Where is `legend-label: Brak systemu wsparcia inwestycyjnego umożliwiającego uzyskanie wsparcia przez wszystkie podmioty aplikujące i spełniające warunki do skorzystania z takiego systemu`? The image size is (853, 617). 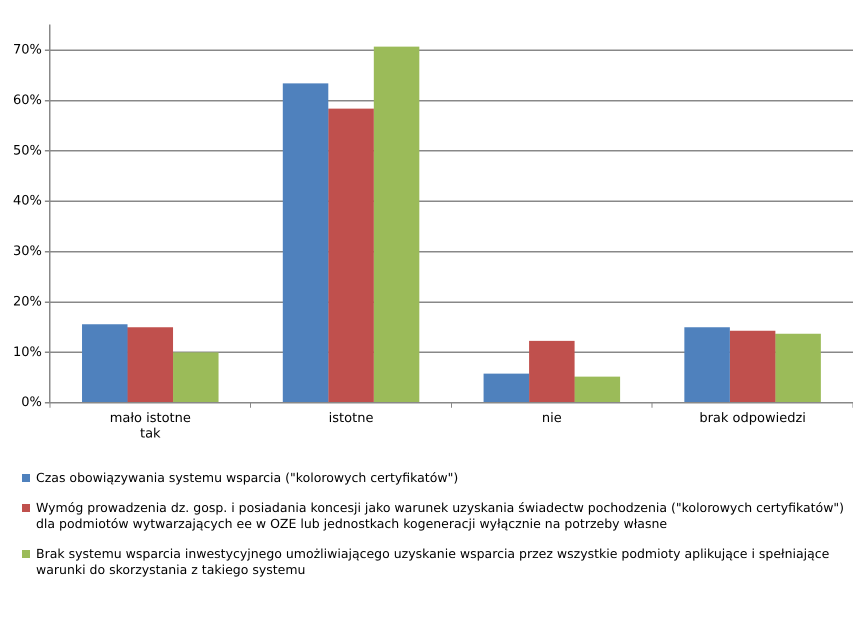
legend-label: Brak systemu wsparcia inwestycyjnego umożliwiającego uzyskanie wsparcia przez wszystkie podmioty aplikujące i spełniające warunki do skorzystania z takiego systemu is located at coordinates (433, 562).